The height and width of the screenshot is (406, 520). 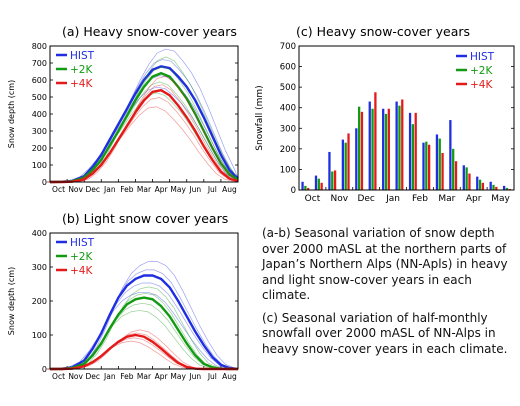 I want to click on x-tick-label: Aug, so click(x=229, y=376).